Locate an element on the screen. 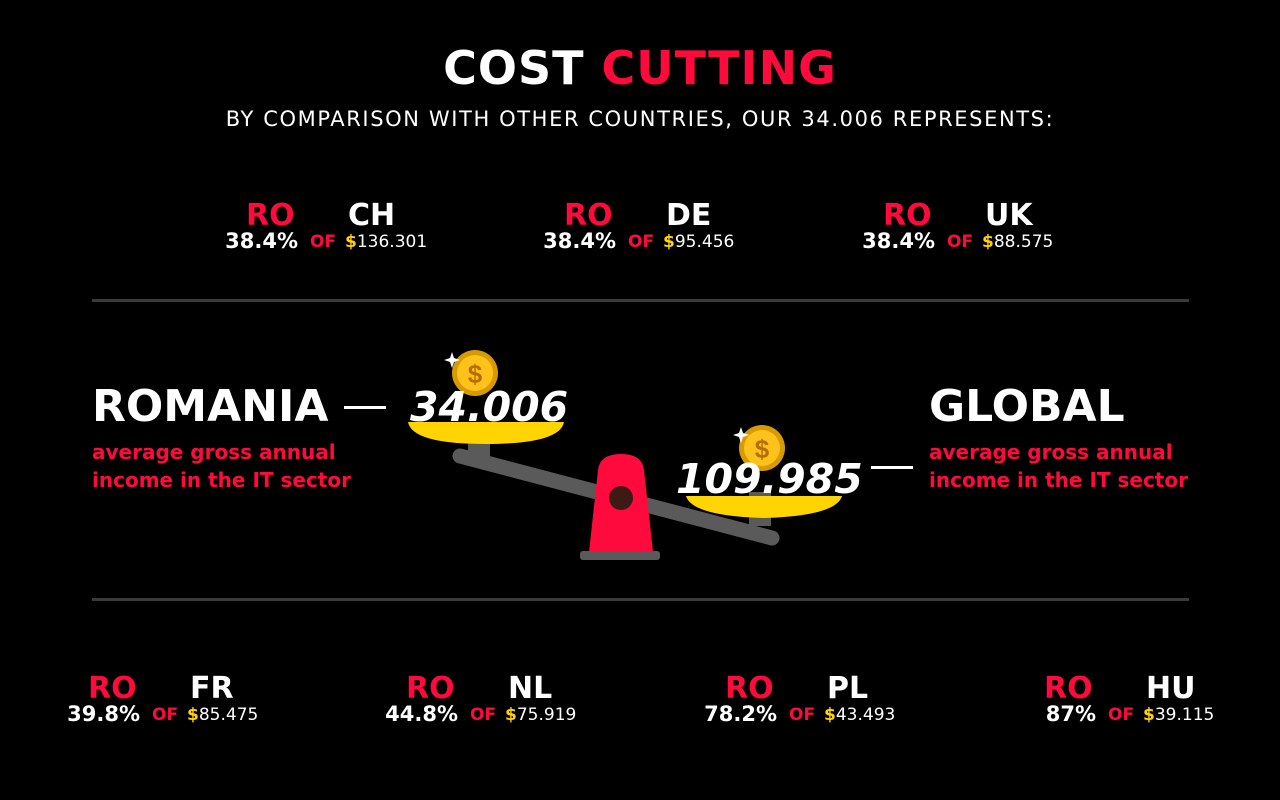 This screenshot has width=1280, height=800. amount-value: $136.301 is located at coordinates (386, 242).